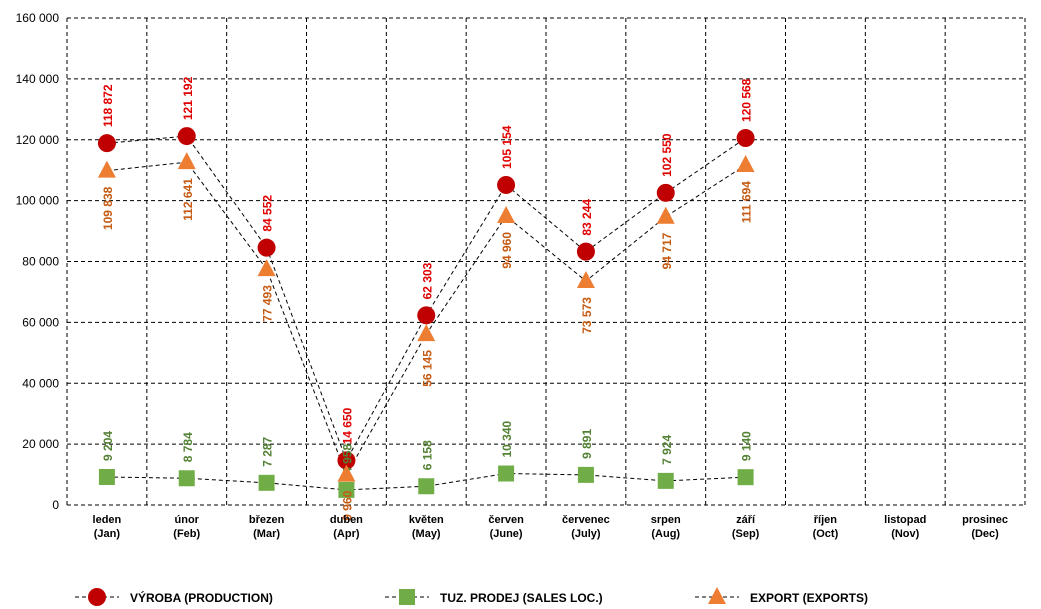  Describe the element at coordinates (745, 527) in the screenshot. I see `x-tick-label: září (Sep)` at that location.